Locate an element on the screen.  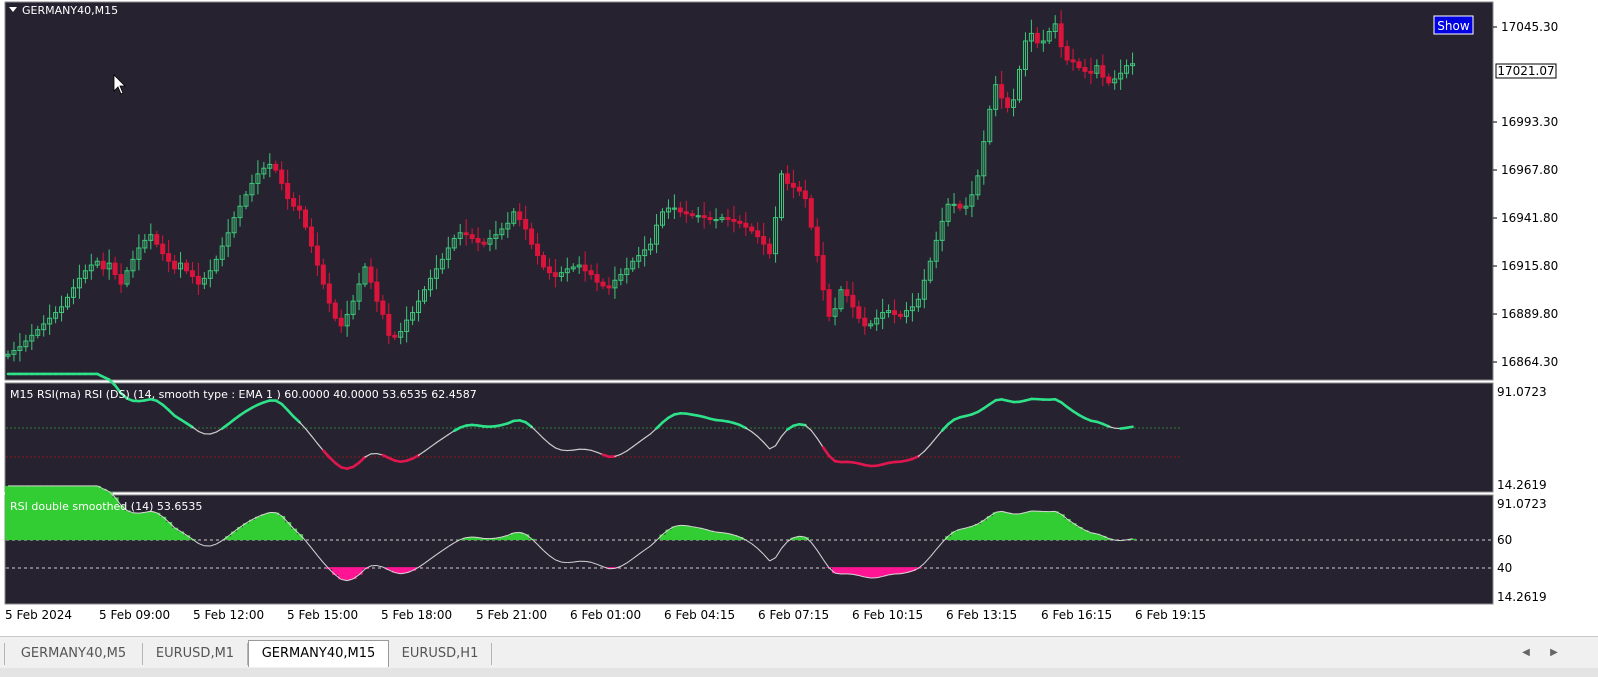
show-button: Show is located at coordinates (1453, 25).